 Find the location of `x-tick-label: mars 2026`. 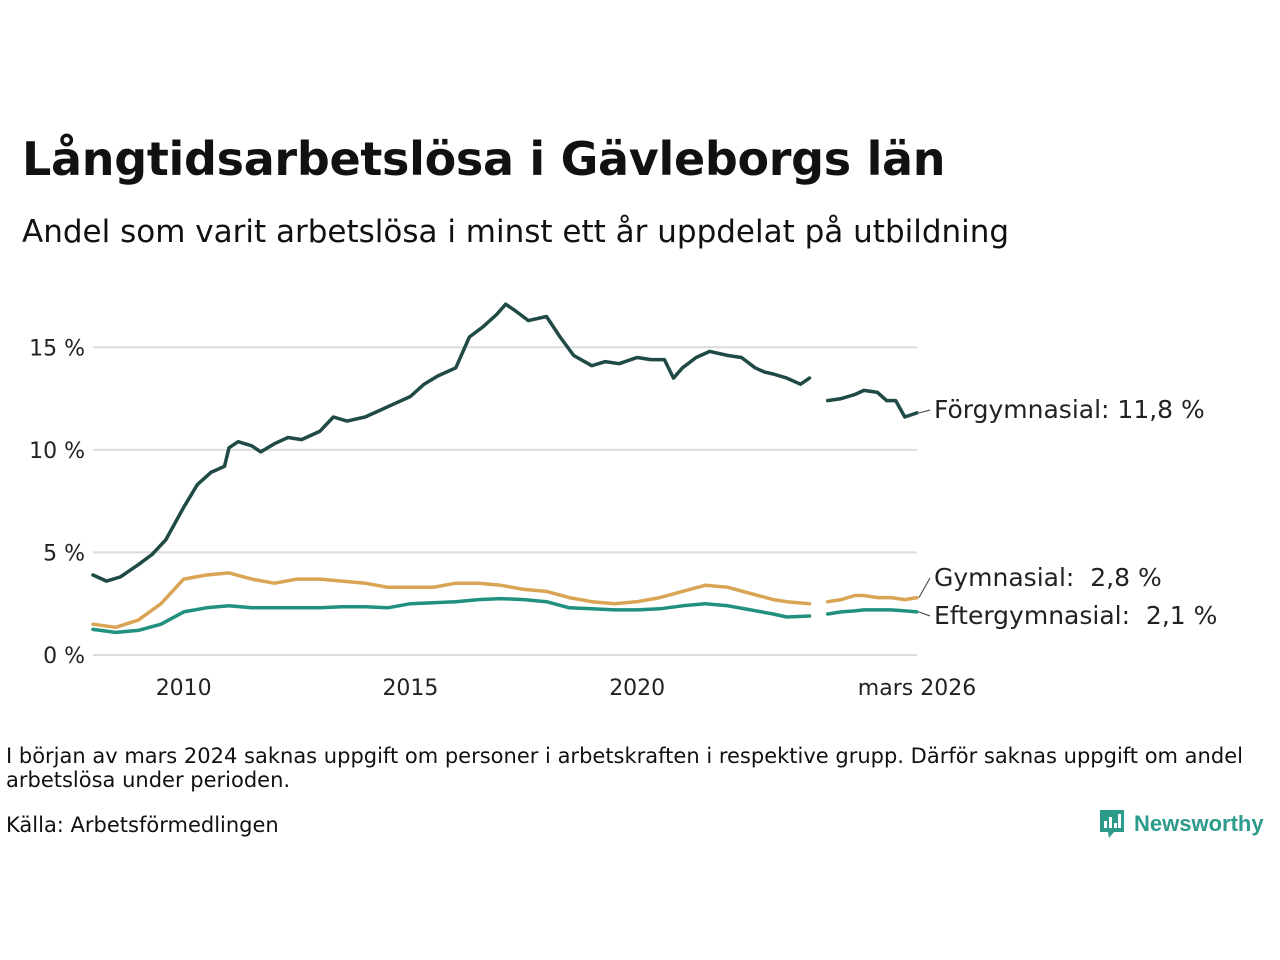

x-tick-label: mars 2026 is located at coordinates (917, 688).